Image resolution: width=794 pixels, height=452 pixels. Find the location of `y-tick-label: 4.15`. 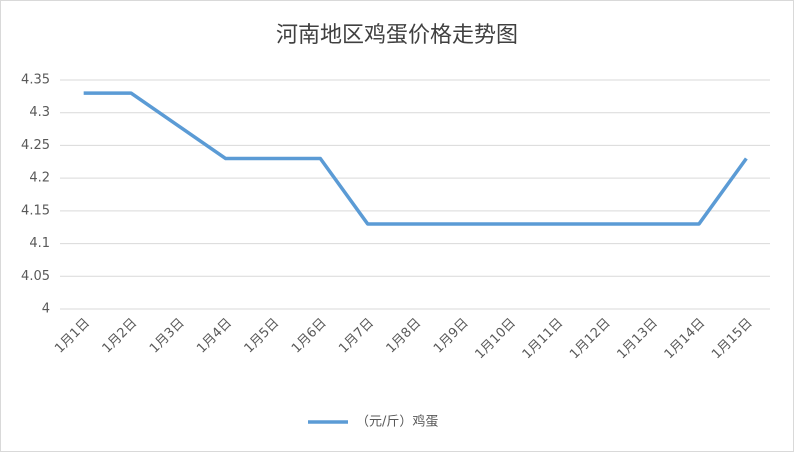

y-tick-label: 4.15 is located at coordinates (35, 210).